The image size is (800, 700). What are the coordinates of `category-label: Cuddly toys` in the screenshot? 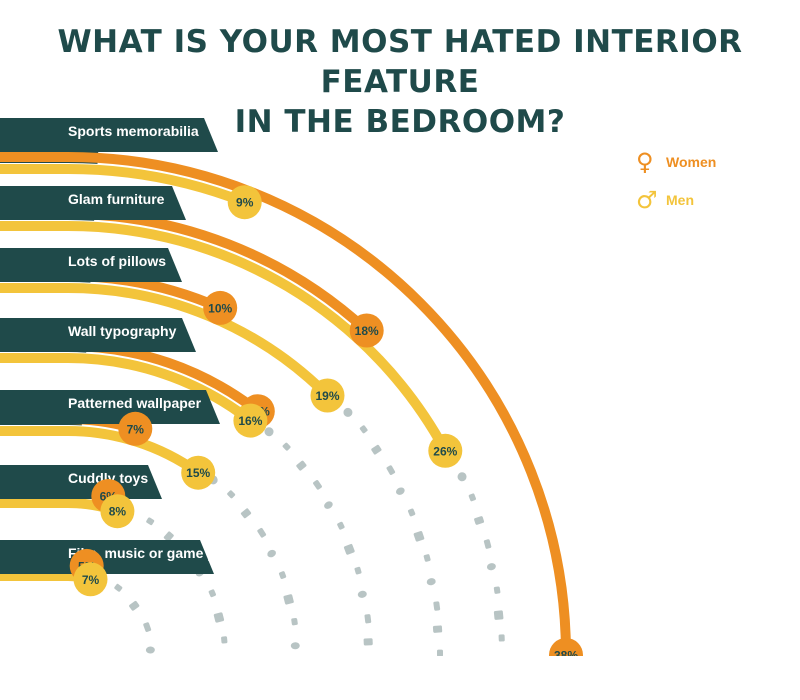 It's located at (108, 478).